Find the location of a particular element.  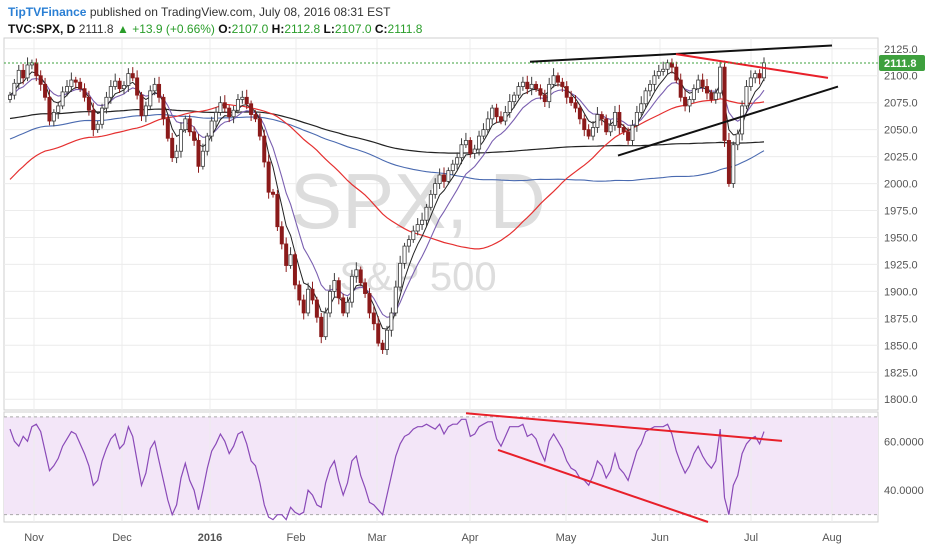

resistance-trendline is located at coordinates (681, 53).